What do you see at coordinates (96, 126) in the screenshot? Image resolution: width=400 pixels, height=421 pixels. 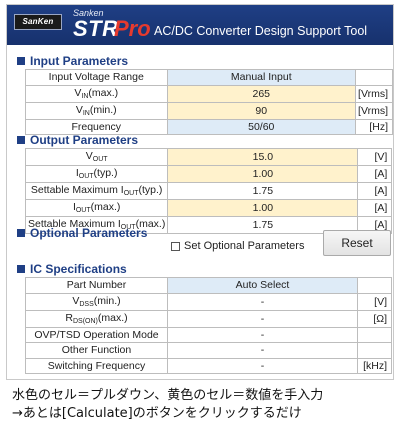 I see `row-label: Frequency` at bounding box center [96, 126].